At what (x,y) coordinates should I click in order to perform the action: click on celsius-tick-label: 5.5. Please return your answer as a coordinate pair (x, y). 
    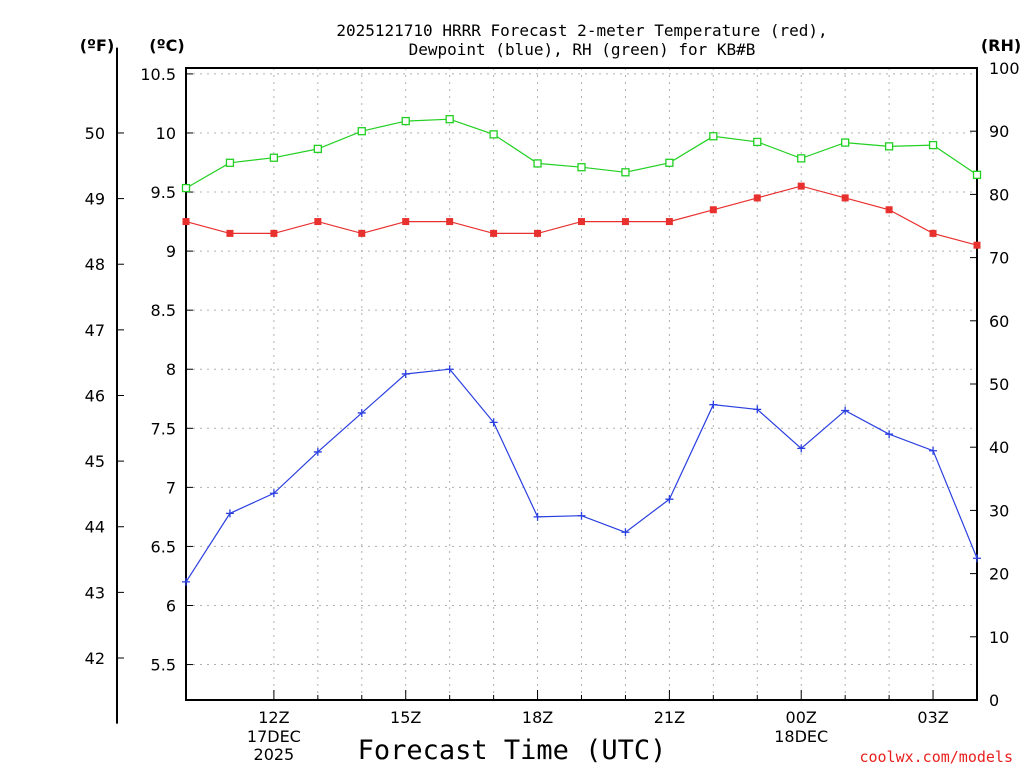
    Looking at the image, I should click on (163, 665).